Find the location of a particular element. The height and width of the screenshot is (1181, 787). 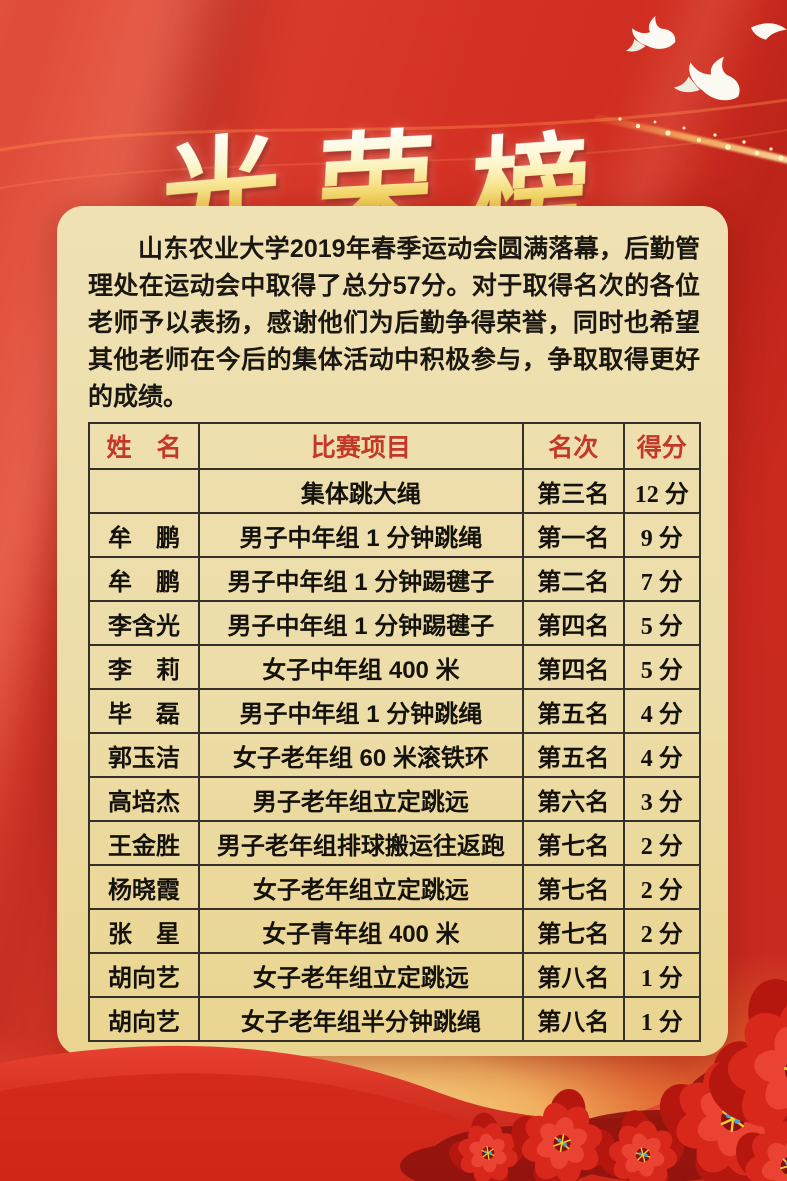

cell-event: 男子老年组立定跳远 is located at coordinates (360, 799).